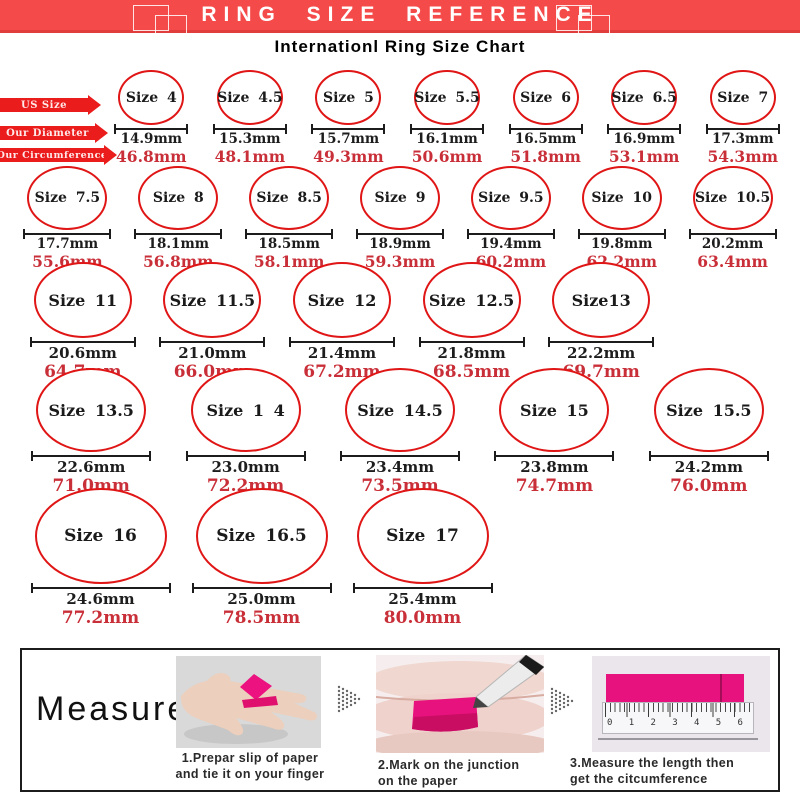 The width and height of the screenshot is (800, 800). Describe the element at coordinates (709, 432) in the screenshot. I see `ring-size-item: Size 15.5 24.2mm 76.0mm` at that location.